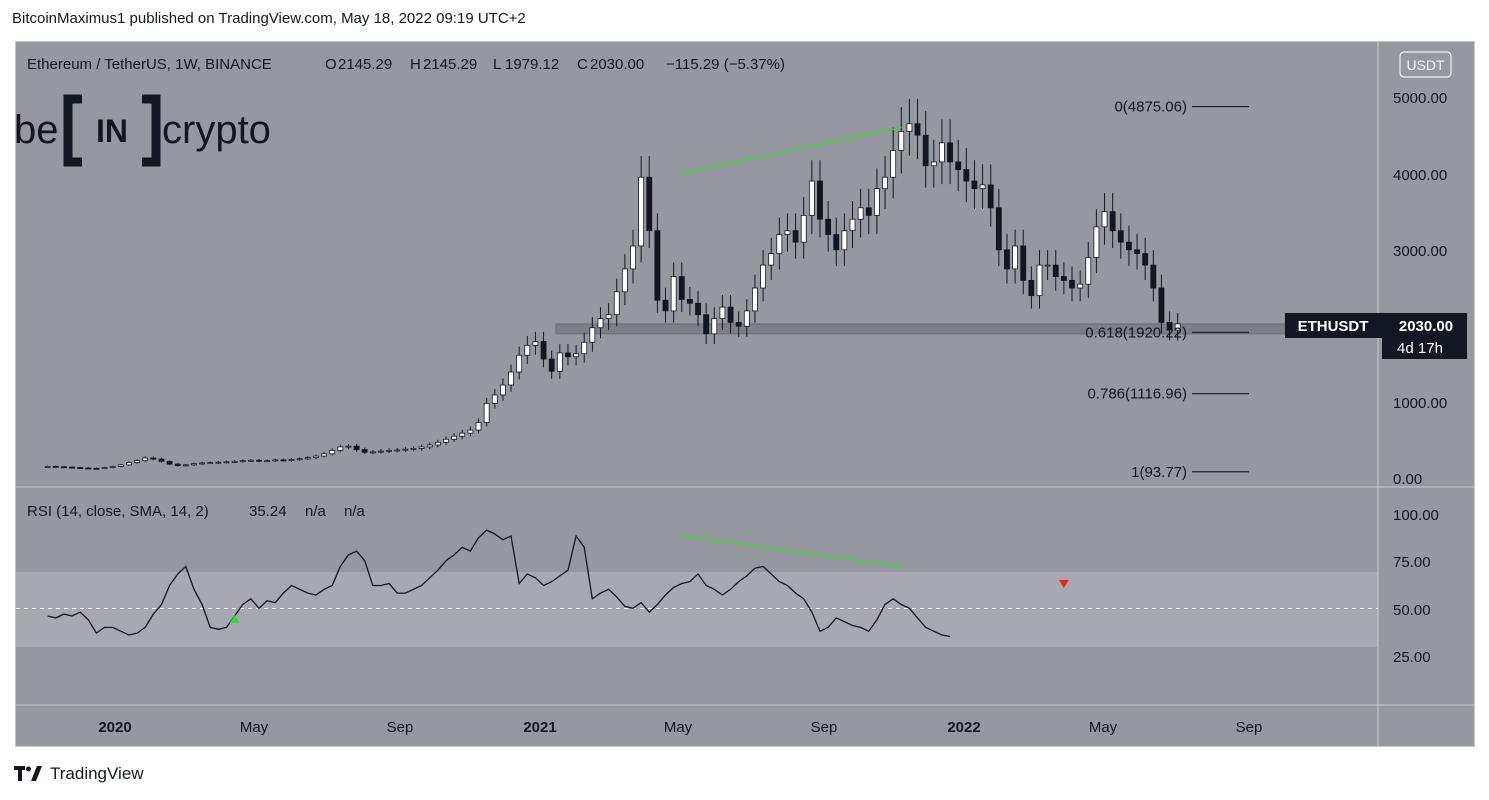 The width and height of the screenshot is (1489, 800). Describe the element at coordinates (539, 727) in the screenshot. I see `time-tick: 2021` at that location.